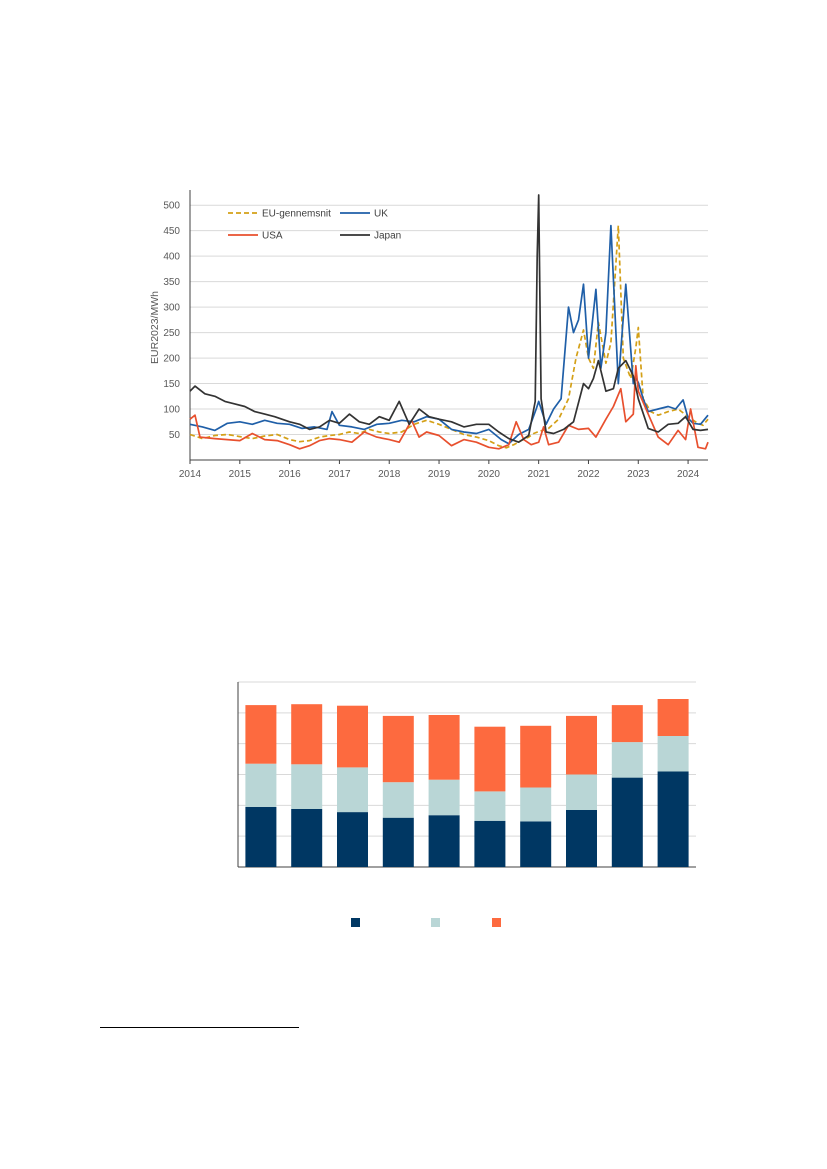 This screenshot has height=1169, width=827. What do you see at coordinates (190, 474) in the screenshot?
I see `x-tick-label: 2014` at bounding box center [190, 474].